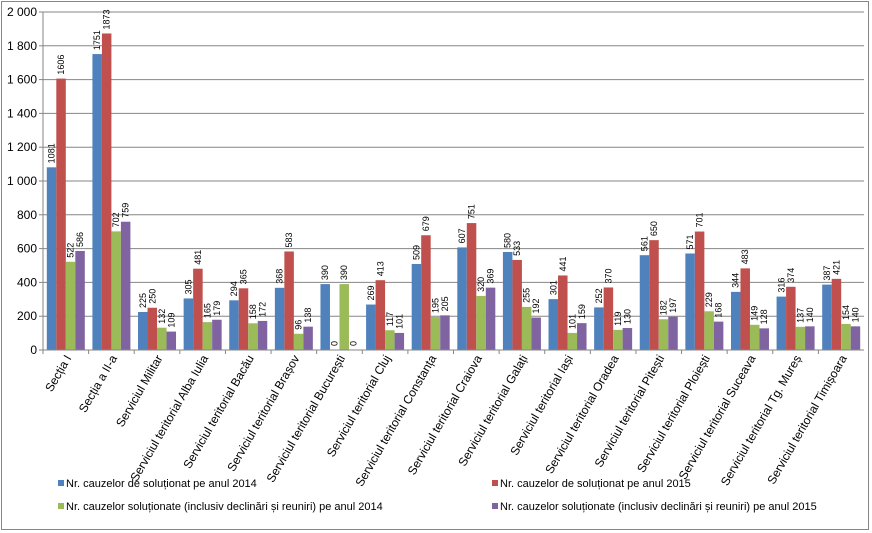 This screenshot has width=872, height=533. What do you see at coordinates (781, 285) in the screenshot?
I see `data-label: 316` at bounding box center [781, 285].